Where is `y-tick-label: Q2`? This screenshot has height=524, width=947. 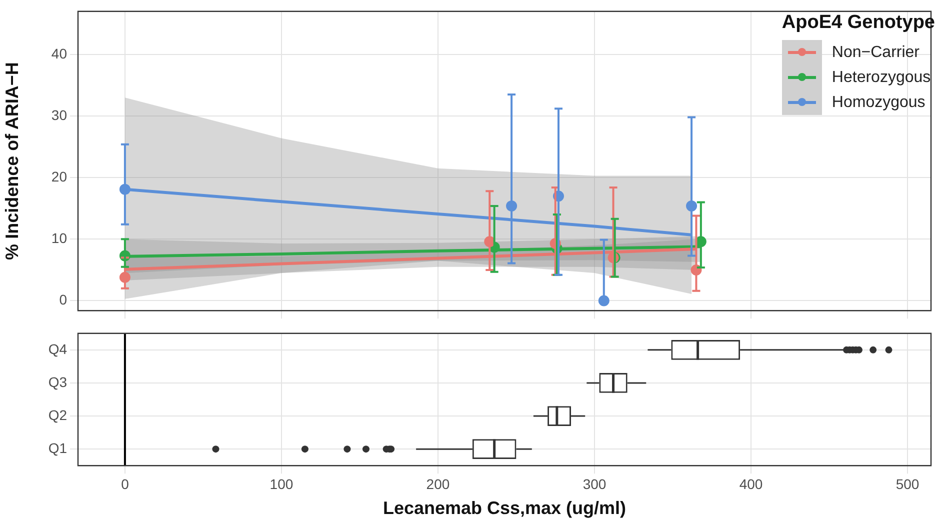
y-tick-label: Q2 is located at coordinates (58, 414).